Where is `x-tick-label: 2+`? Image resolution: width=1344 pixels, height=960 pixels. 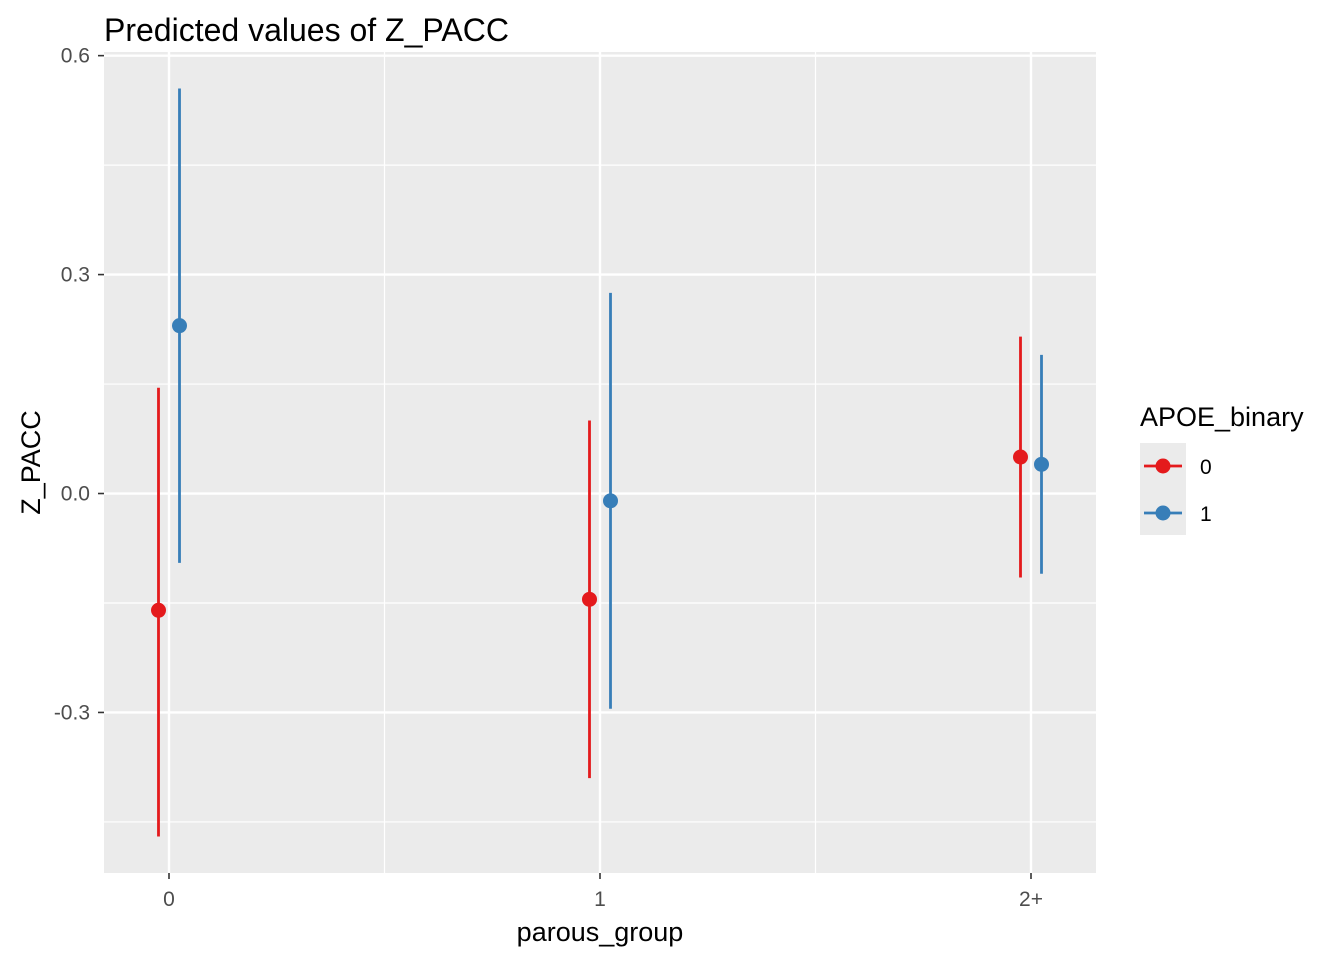
x-tick-label: 2+ is located at coordinates (1031, 899).